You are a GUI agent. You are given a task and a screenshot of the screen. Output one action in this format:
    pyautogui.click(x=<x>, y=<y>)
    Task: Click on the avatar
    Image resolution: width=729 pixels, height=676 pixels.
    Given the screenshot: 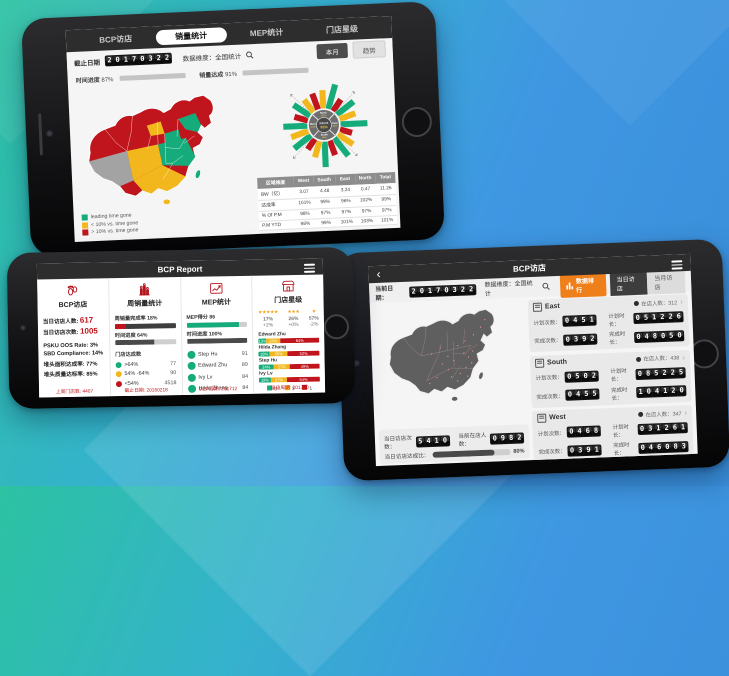 What is the action you would take?
    pyautogui.click(x=191, y=354)
    